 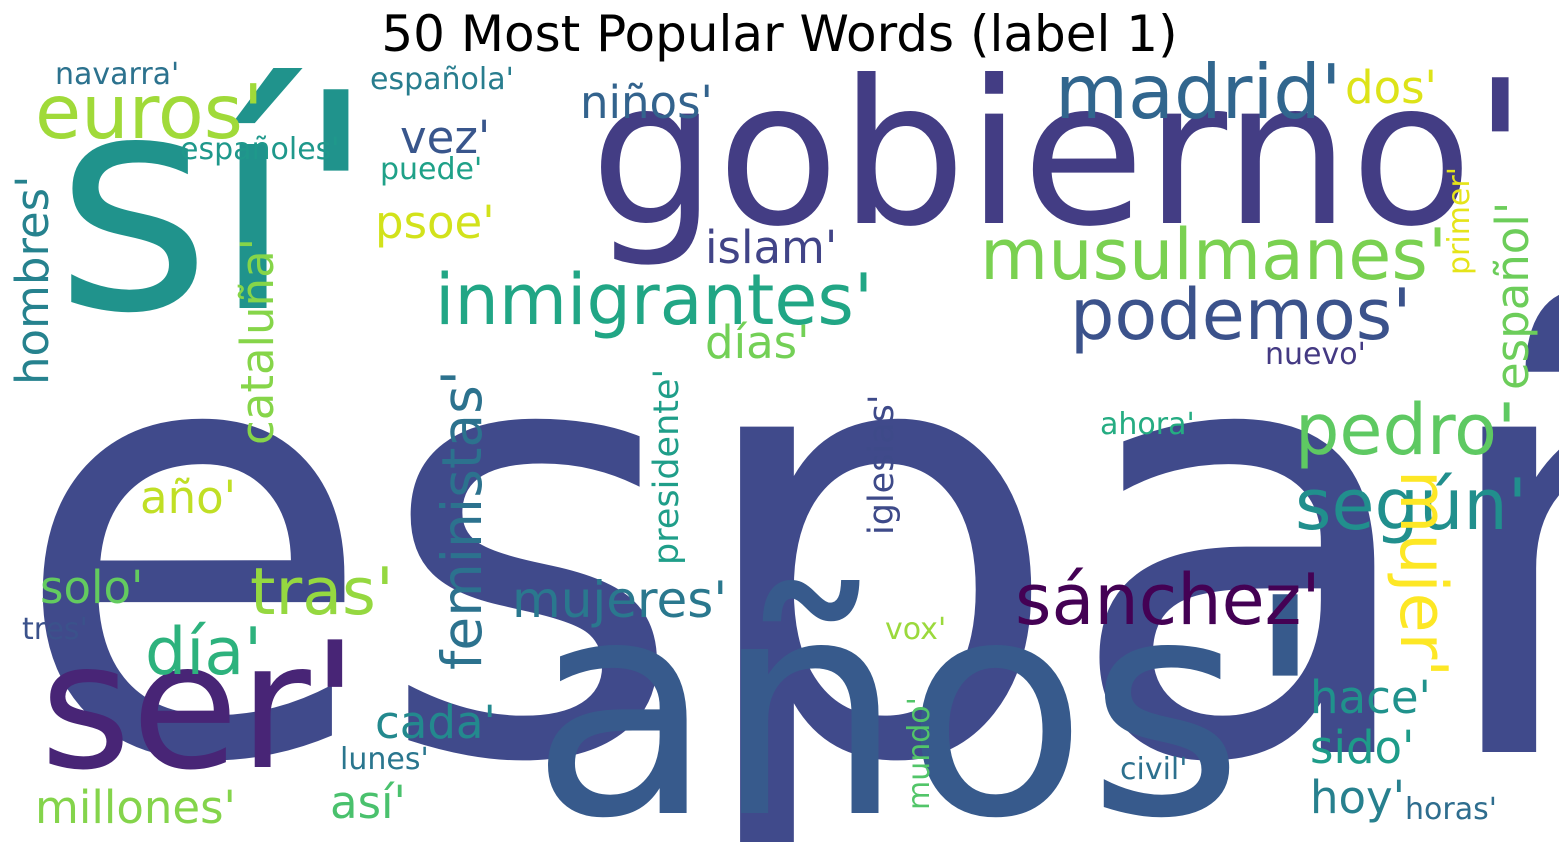 I want to click on cloud-word: euros', so click(x=149, y=112).